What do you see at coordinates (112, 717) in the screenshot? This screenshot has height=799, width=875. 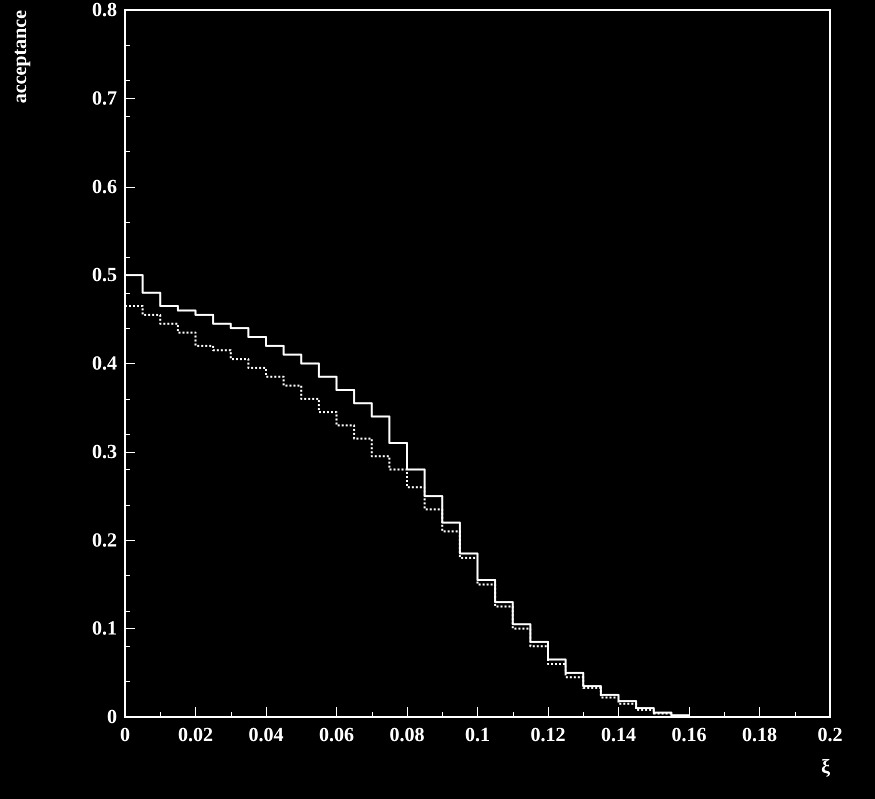 I see `y-tick-label: 0` at bounding box center [112, 717].